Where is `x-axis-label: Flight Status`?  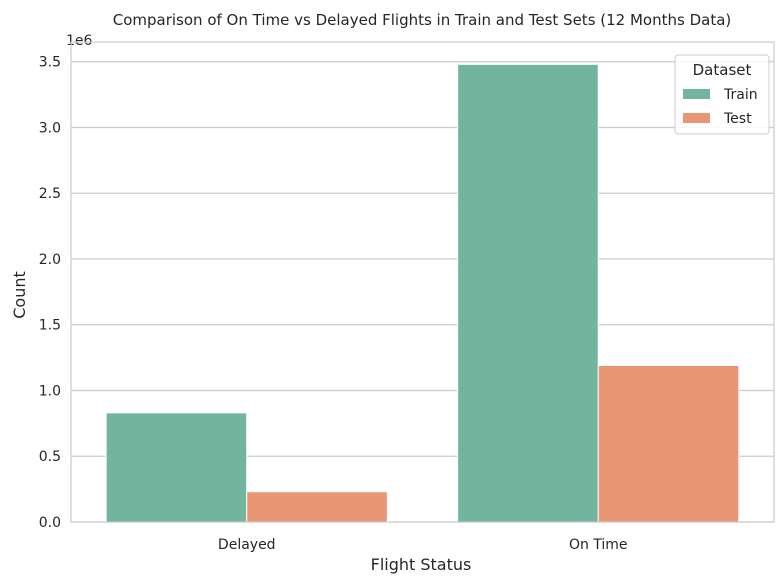 x-axis-label: Flight Status is located at coordinates (421, 564).